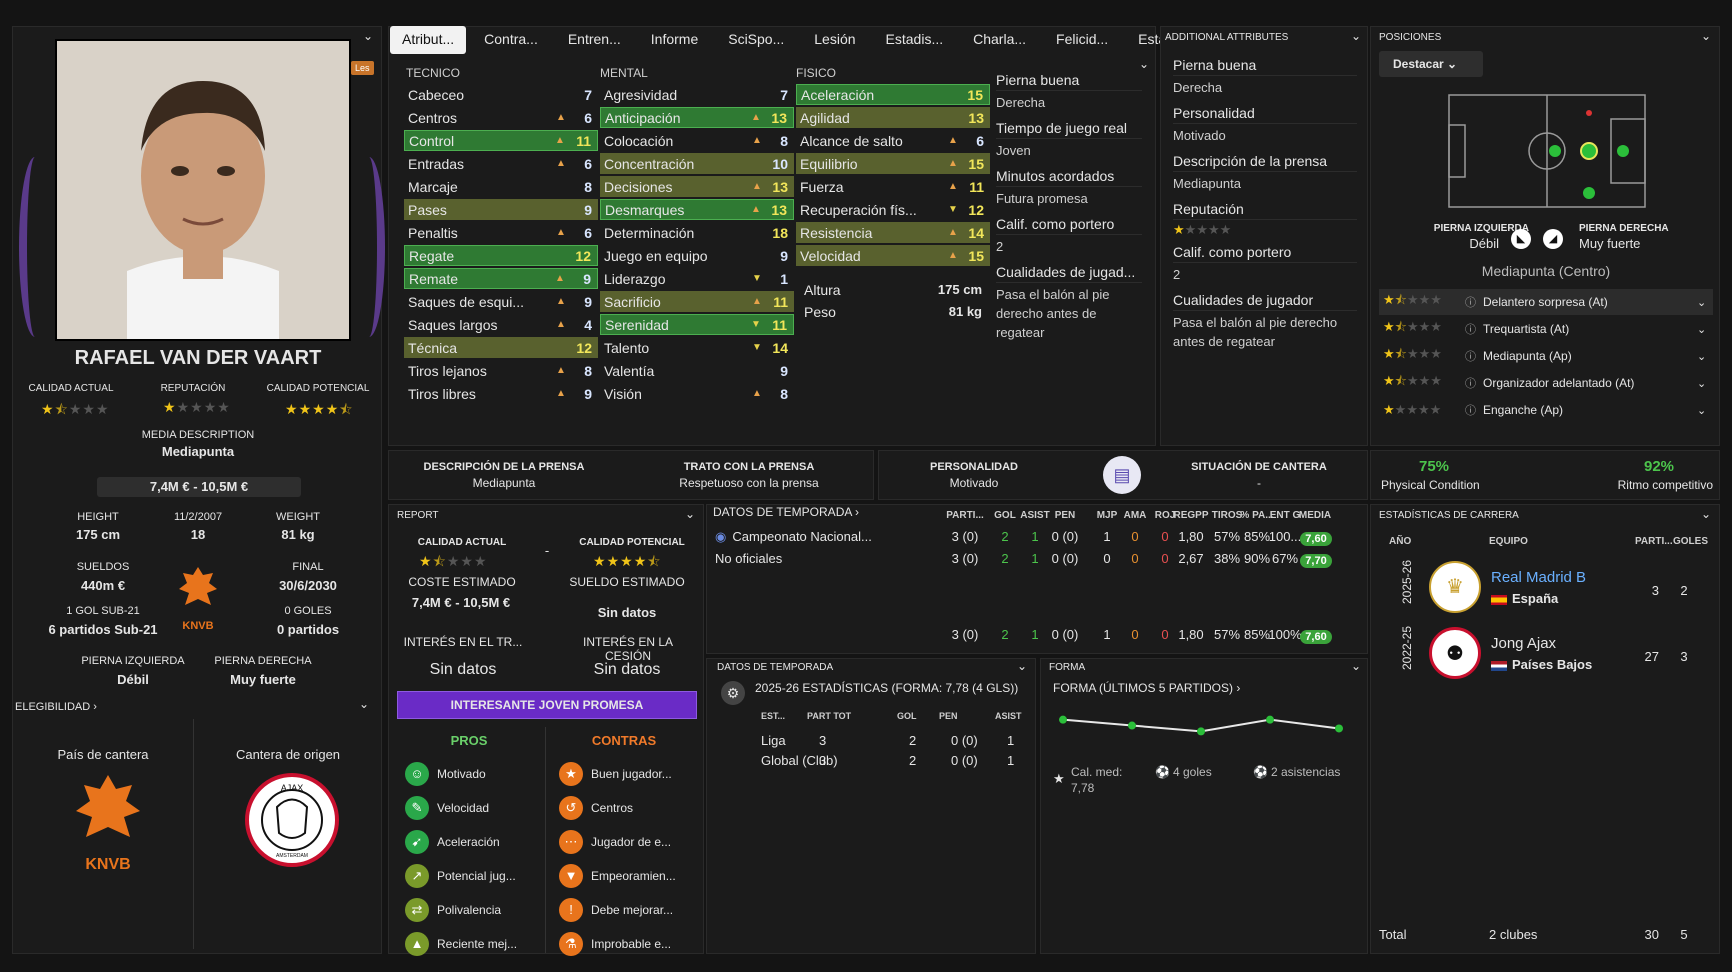 This screenshot has height=972, width=1732. I want to click on role-row: ★⯪★★★ ⓘ Trequartista (At) ⌄, so click(1546, 329).